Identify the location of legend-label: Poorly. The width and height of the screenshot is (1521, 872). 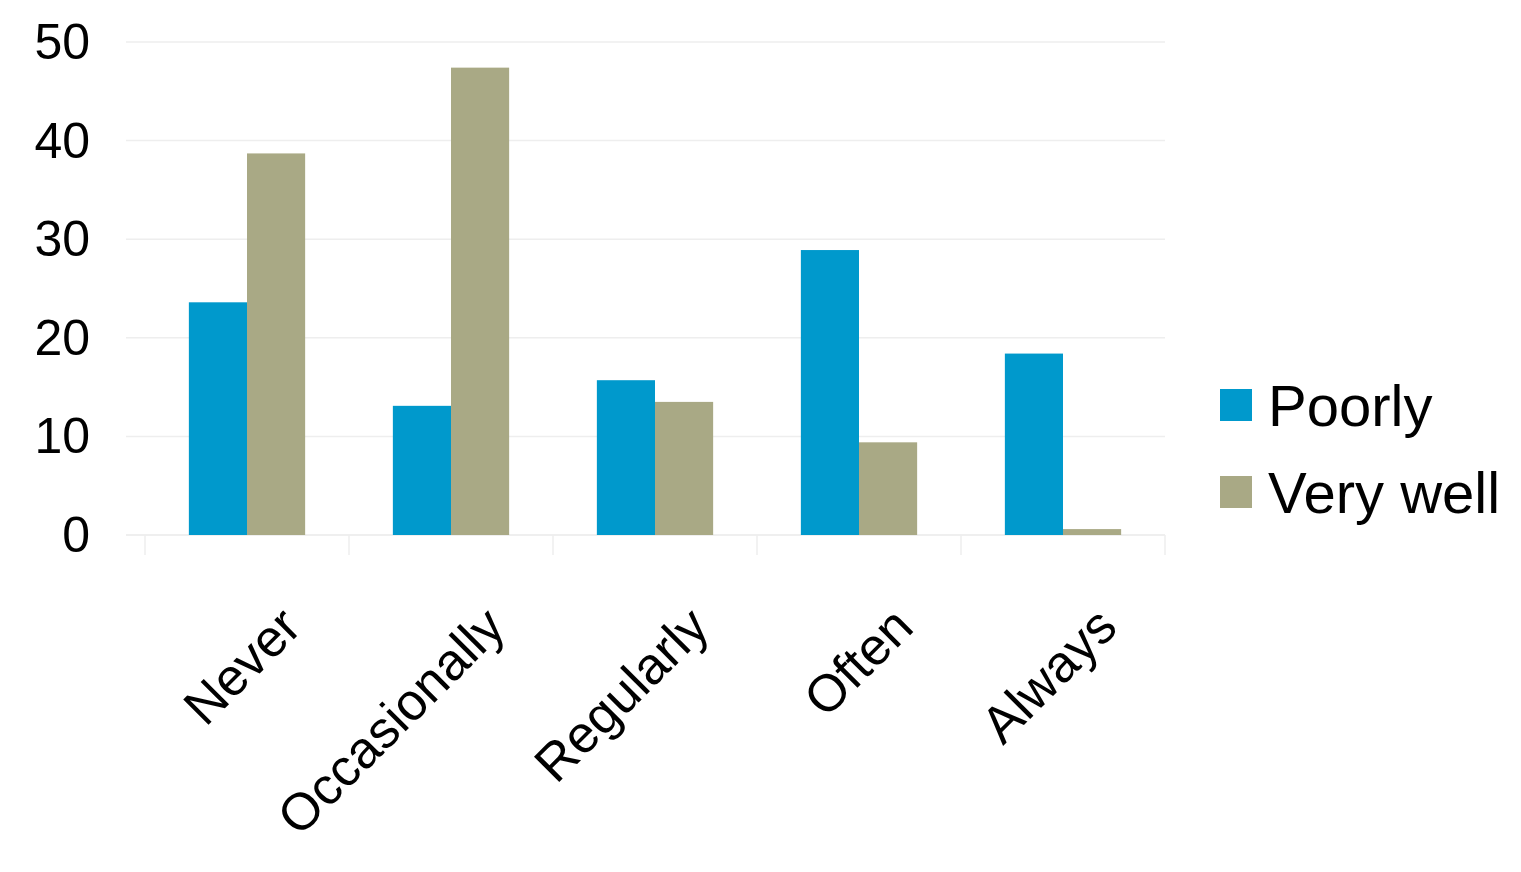
(1350, 405).